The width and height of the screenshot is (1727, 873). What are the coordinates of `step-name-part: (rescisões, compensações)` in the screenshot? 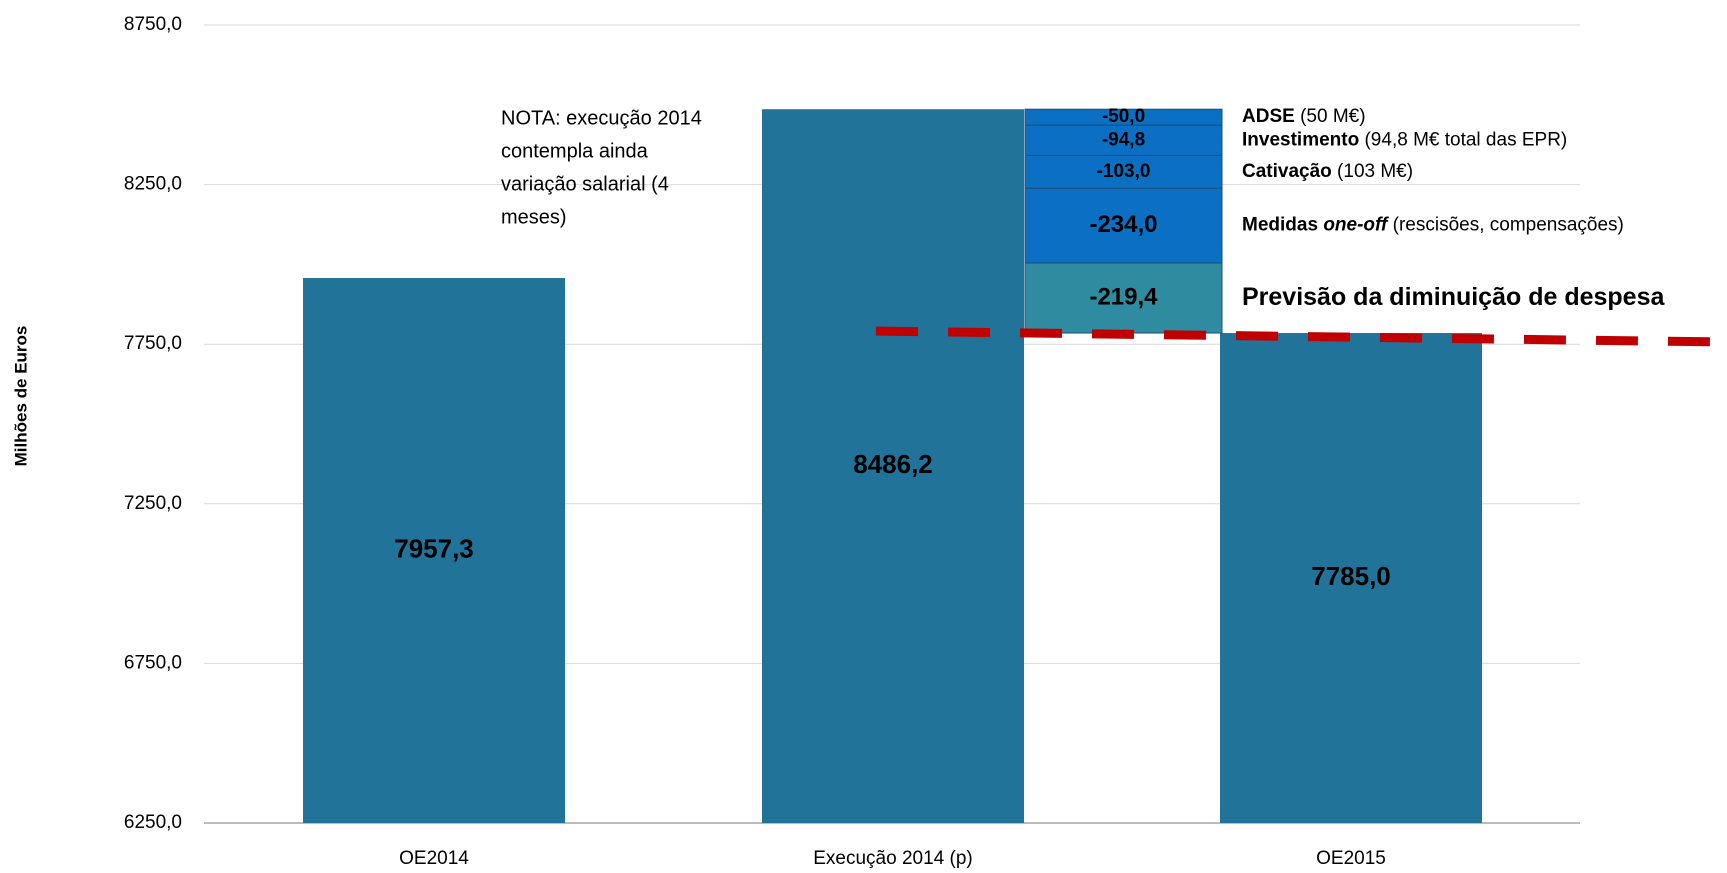 It's located at (1508, 225).